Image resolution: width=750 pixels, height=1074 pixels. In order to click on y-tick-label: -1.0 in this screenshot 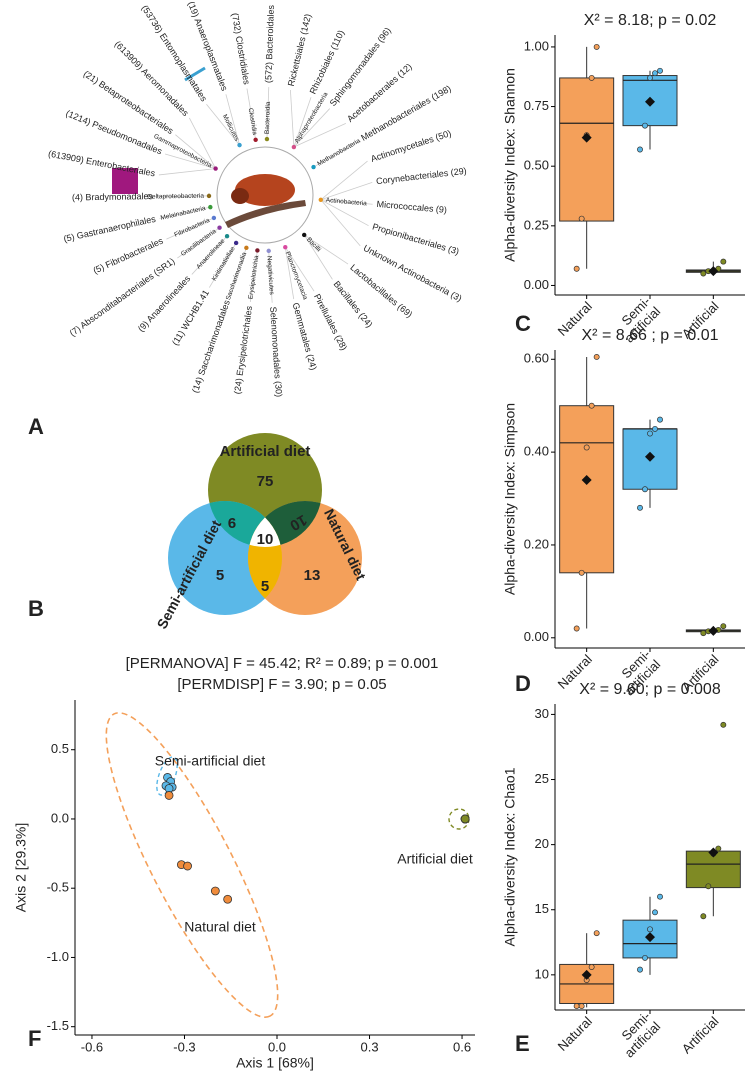, I will do `click(58, 956)`.